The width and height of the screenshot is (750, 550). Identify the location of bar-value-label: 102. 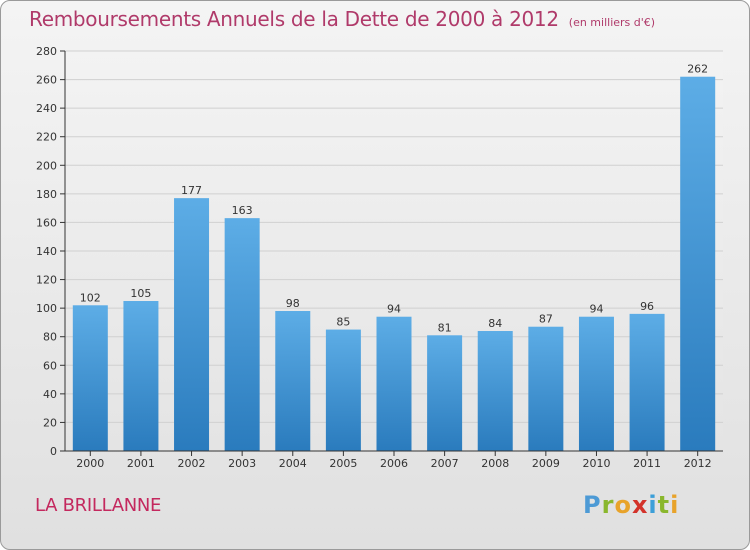
(90, 297).